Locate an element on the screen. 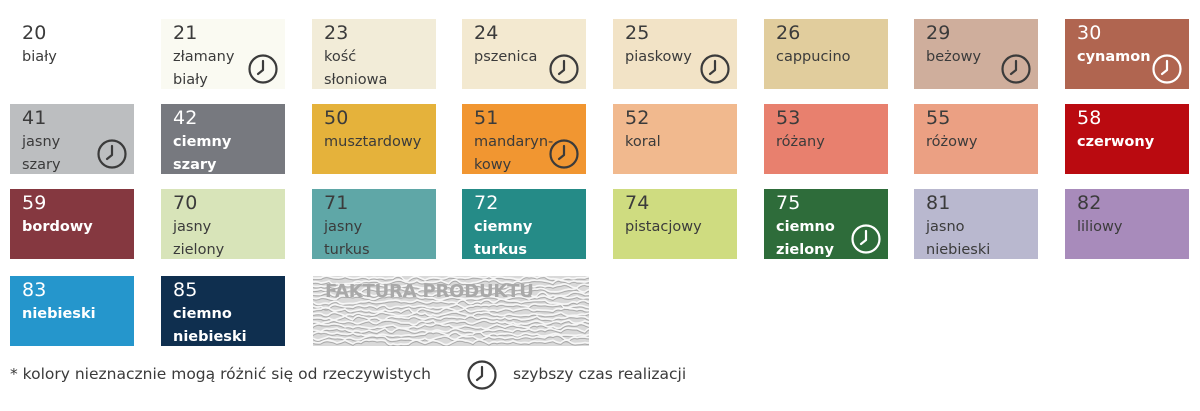 This screenshot has height=411, width=1200. color-name: jasny turkus is located at coordinates (347, 238).